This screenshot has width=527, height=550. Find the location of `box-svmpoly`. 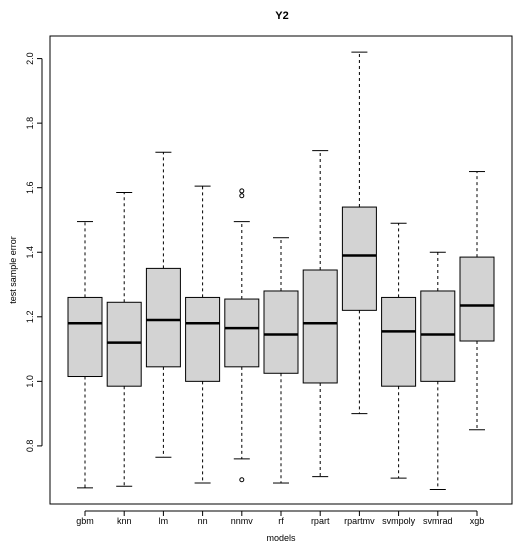

box-svmpoly is located at coordinates (399, 350).